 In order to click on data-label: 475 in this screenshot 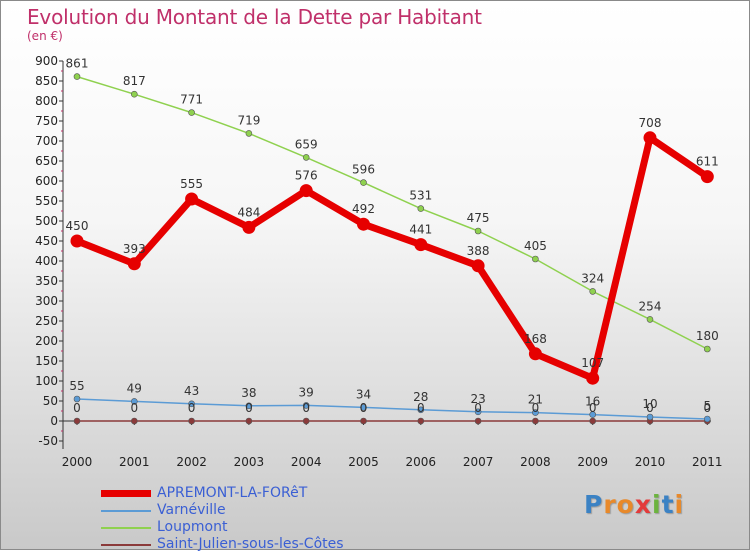, I will do `click(478, 218)`.